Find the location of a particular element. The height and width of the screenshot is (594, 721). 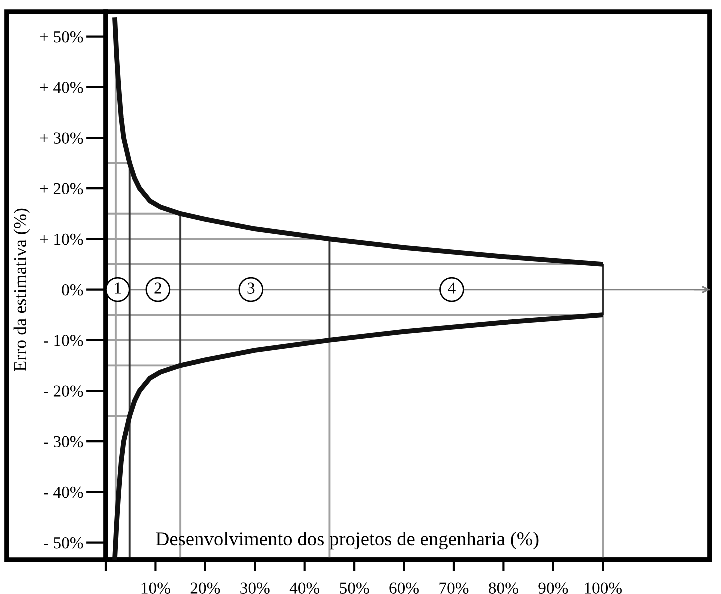

y-tick-label: + 20% is located at coordinates (62, 189).